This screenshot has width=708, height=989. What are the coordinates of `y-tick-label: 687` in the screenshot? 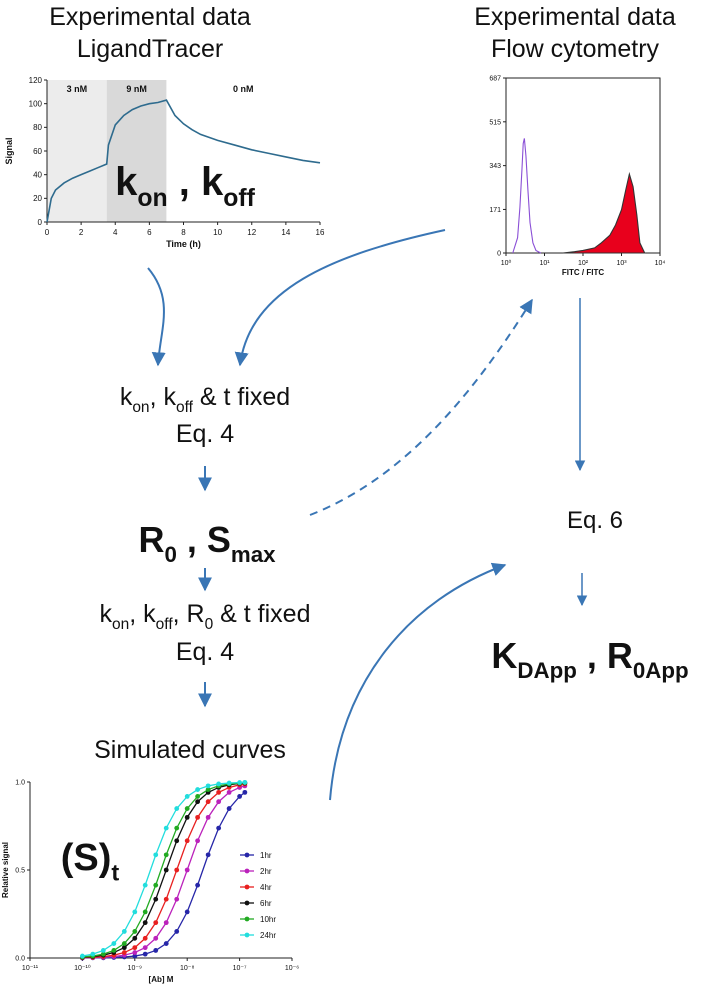 It's located at (495, 78).